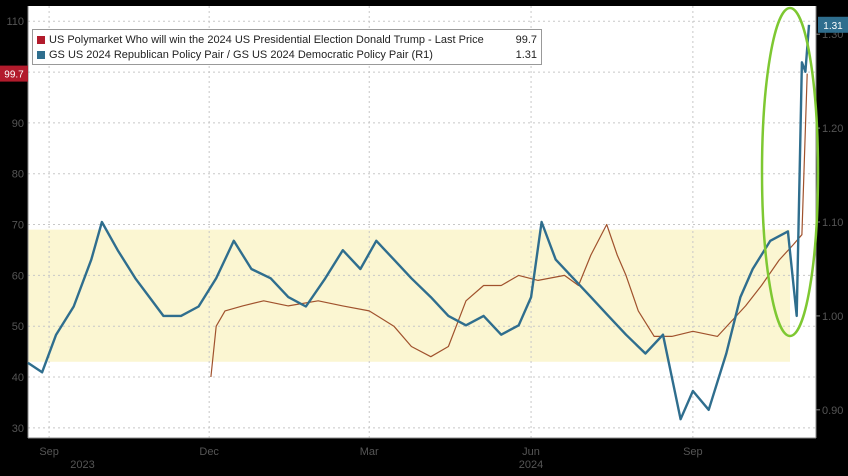 The width and height of the screenshot is (848, 476). I want to click on y-right-tick-label: 0.90, so click(832, 411).